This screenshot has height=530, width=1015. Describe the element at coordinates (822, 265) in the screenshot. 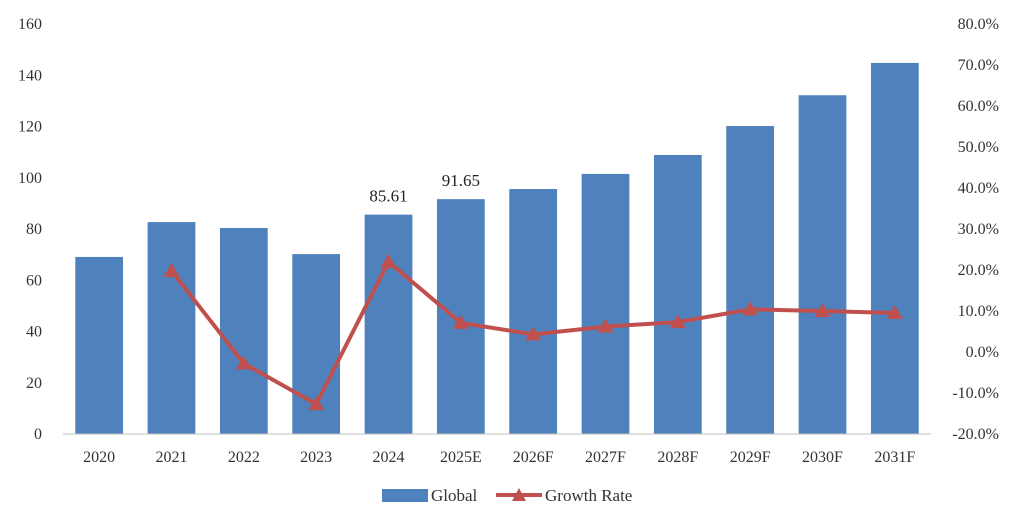

I see `bar-global-2030F` at that location.